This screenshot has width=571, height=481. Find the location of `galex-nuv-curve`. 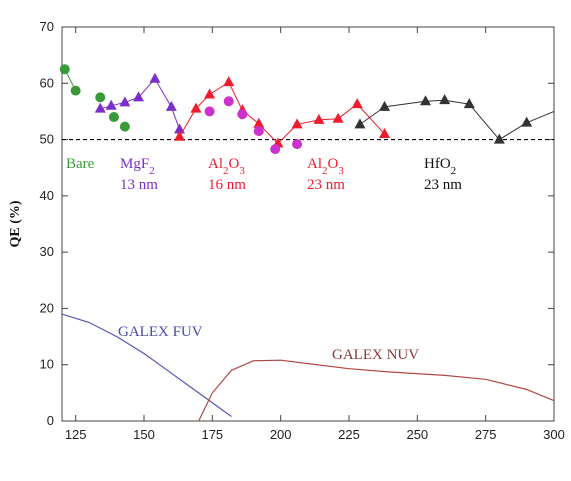

galex-nuv-curve is located at coordinates (376, 390).